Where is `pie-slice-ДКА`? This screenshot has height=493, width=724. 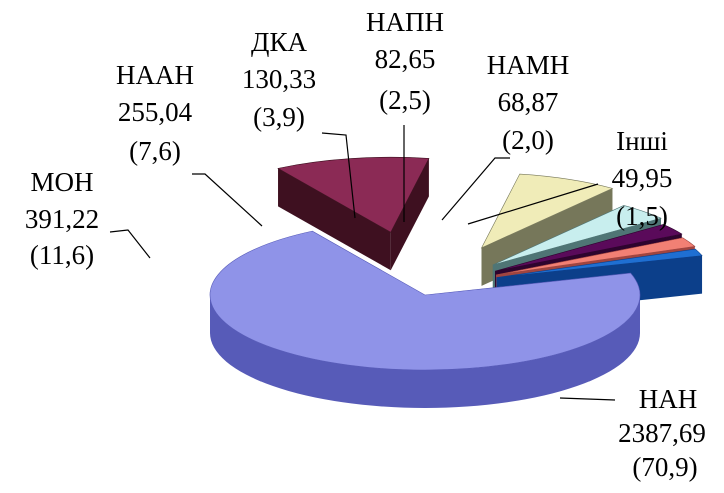
pie-slice-ДКА is located at coordinates (577, 235).